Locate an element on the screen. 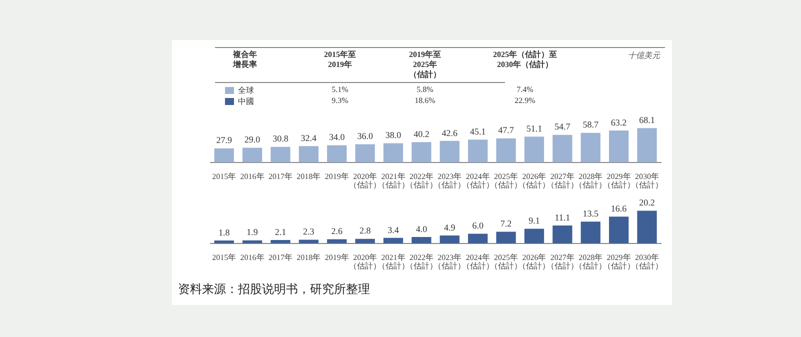  data-label: 51.1 is located at coordinates (534, 129).